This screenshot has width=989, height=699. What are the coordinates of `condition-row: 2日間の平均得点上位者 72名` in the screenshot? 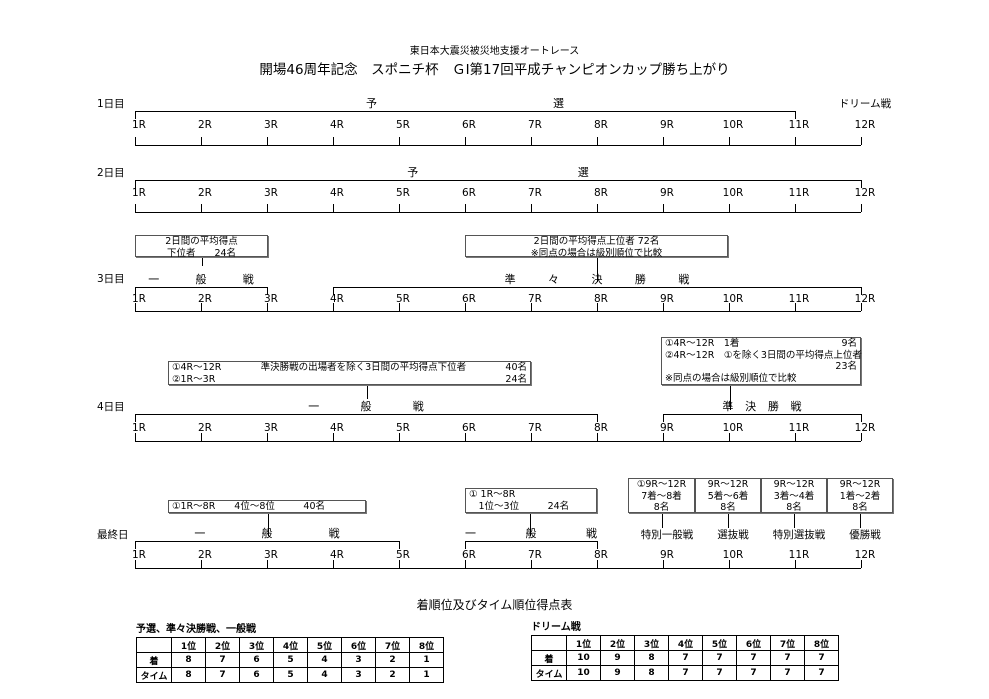 It's located at (596, 242).